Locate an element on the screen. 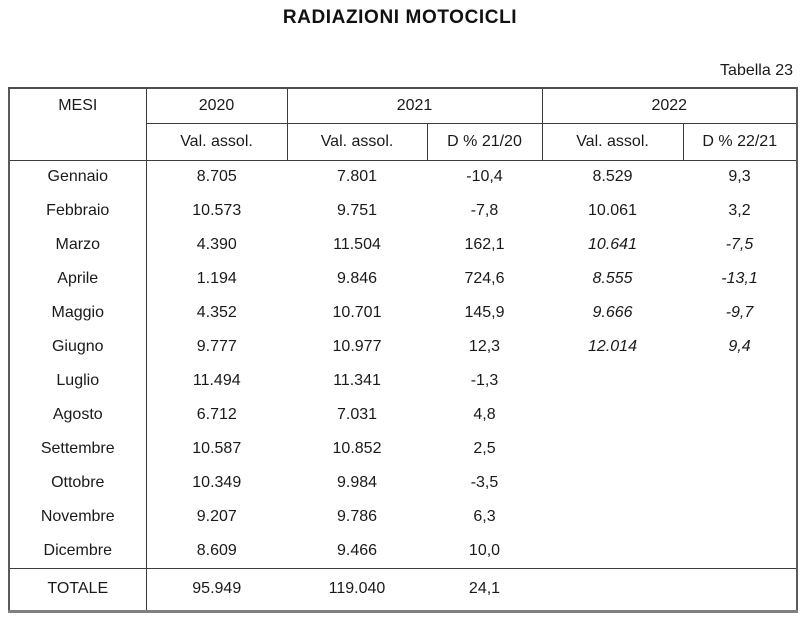  value-2020-cell: 10.587 is located at coordinates (217, 448).